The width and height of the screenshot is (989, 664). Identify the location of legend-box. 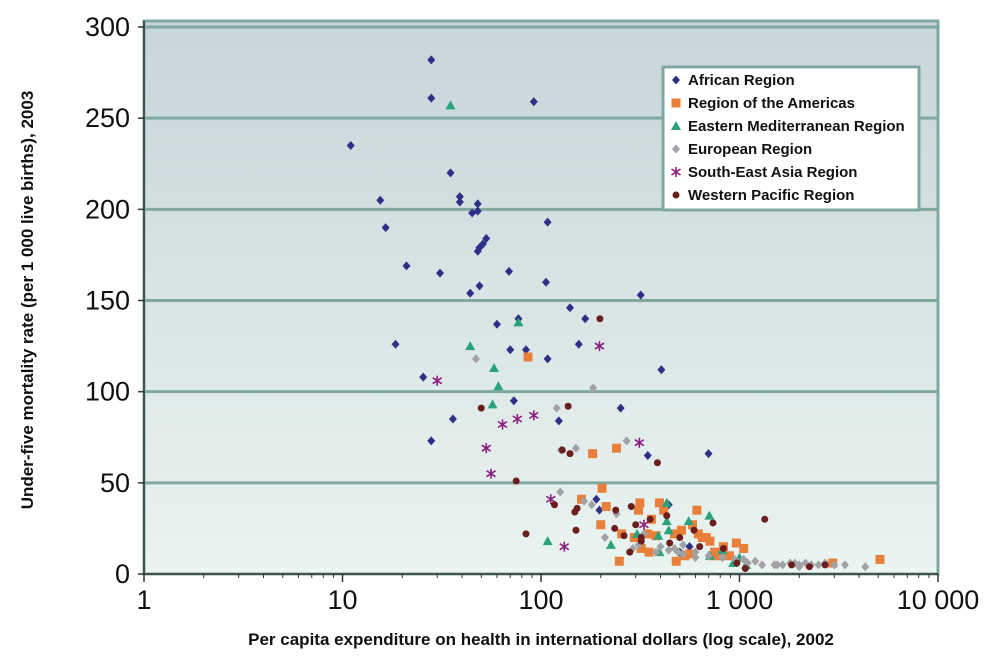
(791, 138).